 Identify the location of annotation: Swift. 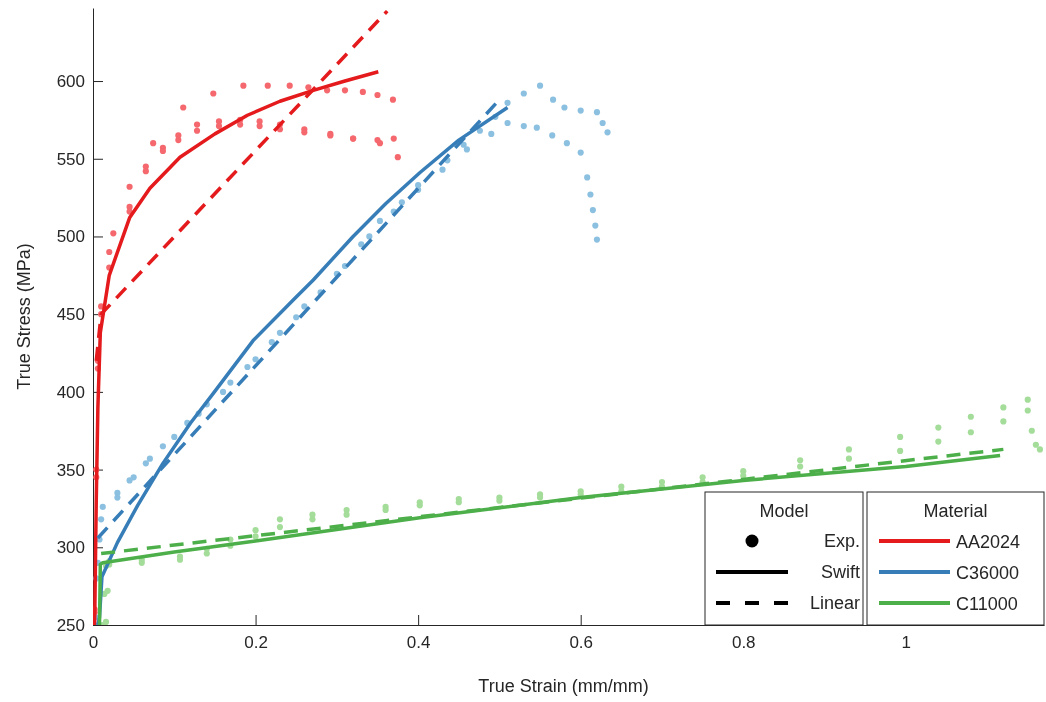
(840, 572).